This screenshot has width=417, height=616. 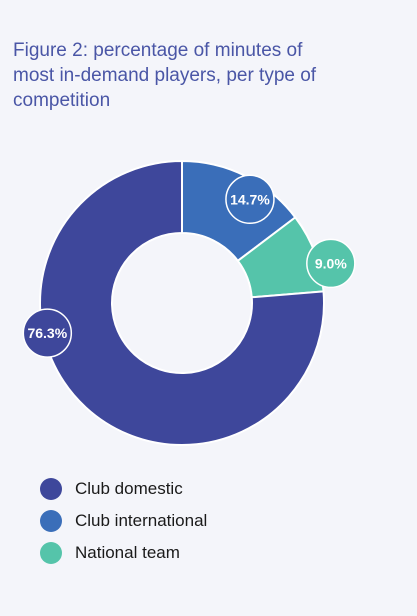 I want to click on data-label-bubble-national-team, so click(x=331, y=263).